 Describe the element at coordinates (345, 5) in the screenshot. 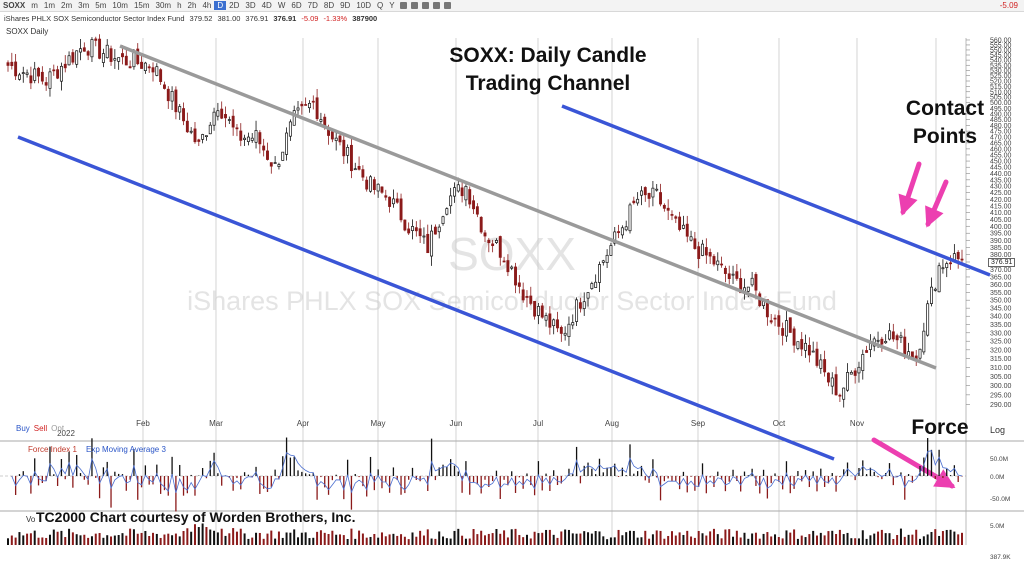

I see `interval-button-9d: 9D` at that location.